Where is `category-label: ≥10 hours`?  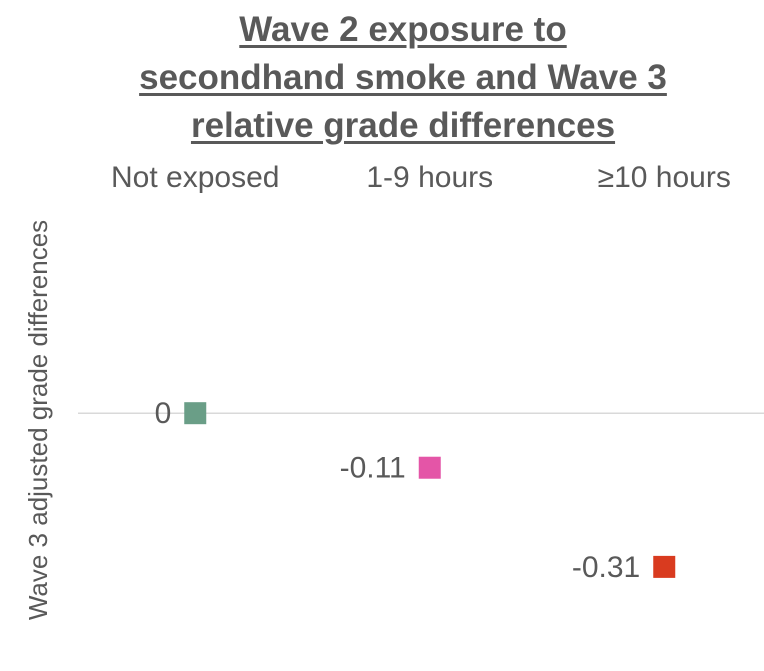 category-label: ≥10 hours is located at coordinates (664, 177).